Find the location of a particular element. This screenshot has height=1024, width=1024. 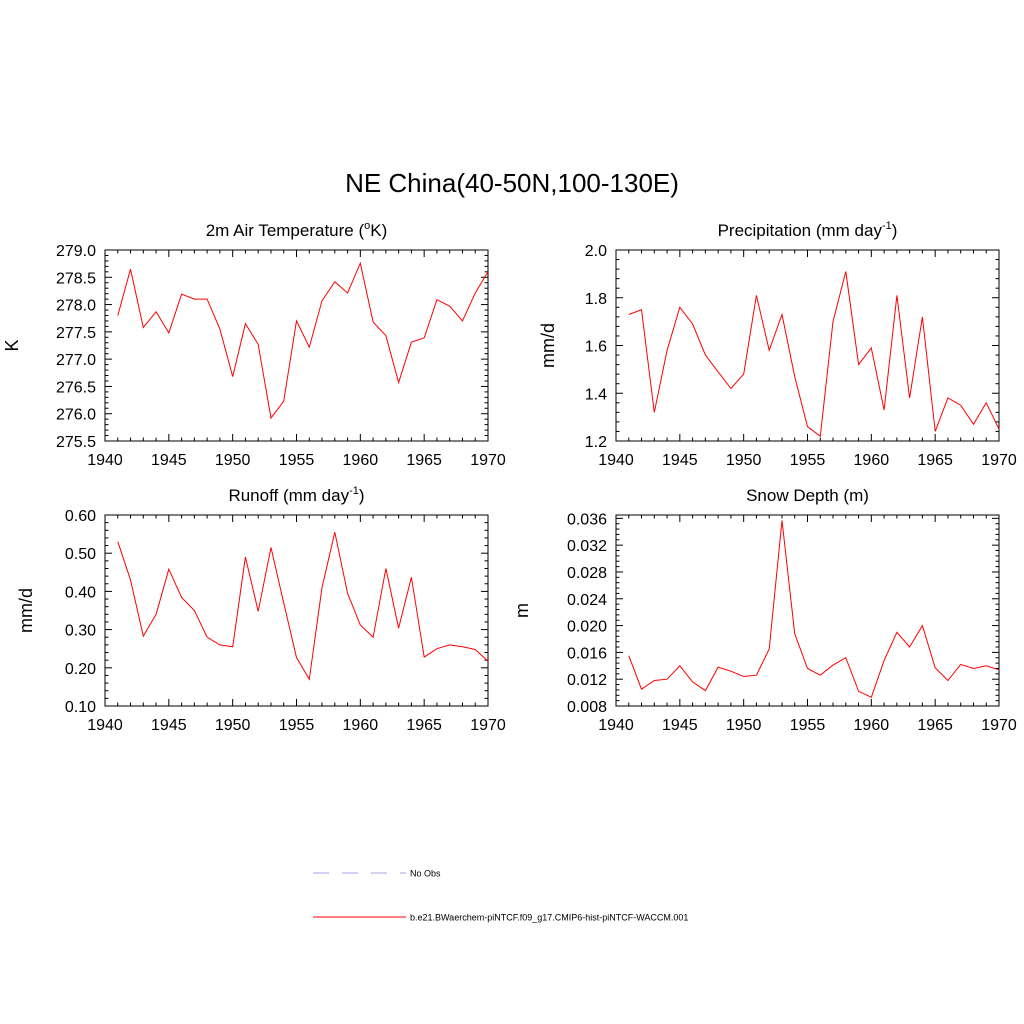

panel3-xtick-label: 1970 is located at coordinates (488, 725).